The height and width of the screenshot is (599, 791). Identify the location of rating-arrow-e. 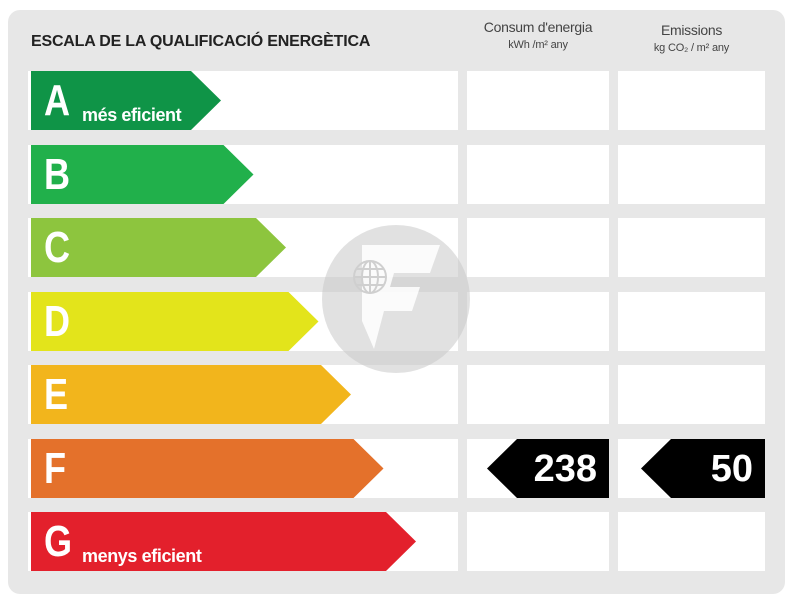
(191, 394).